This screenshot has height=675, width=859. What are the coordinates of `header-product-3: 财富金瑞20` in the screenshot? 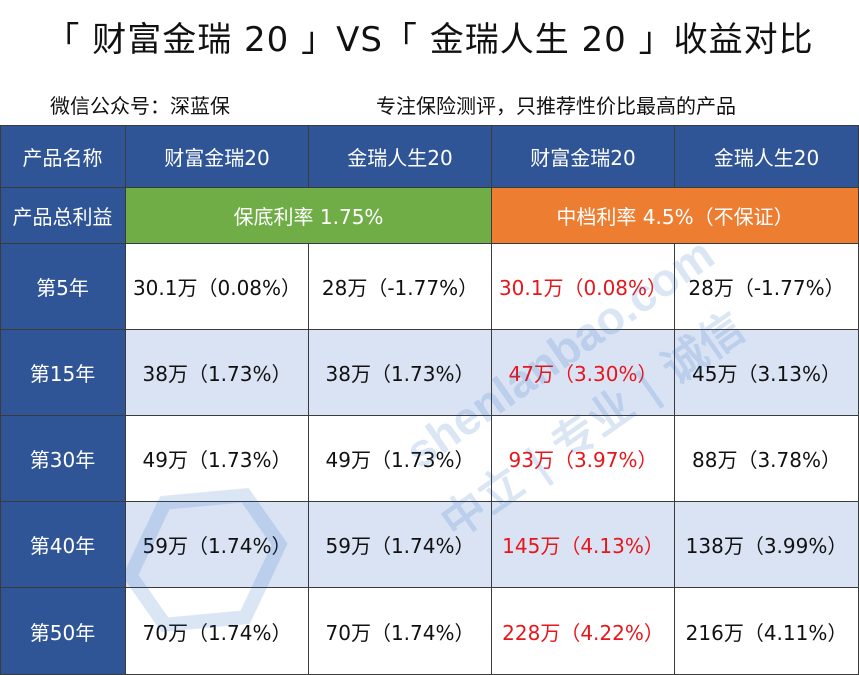 It's located at (583, 156).